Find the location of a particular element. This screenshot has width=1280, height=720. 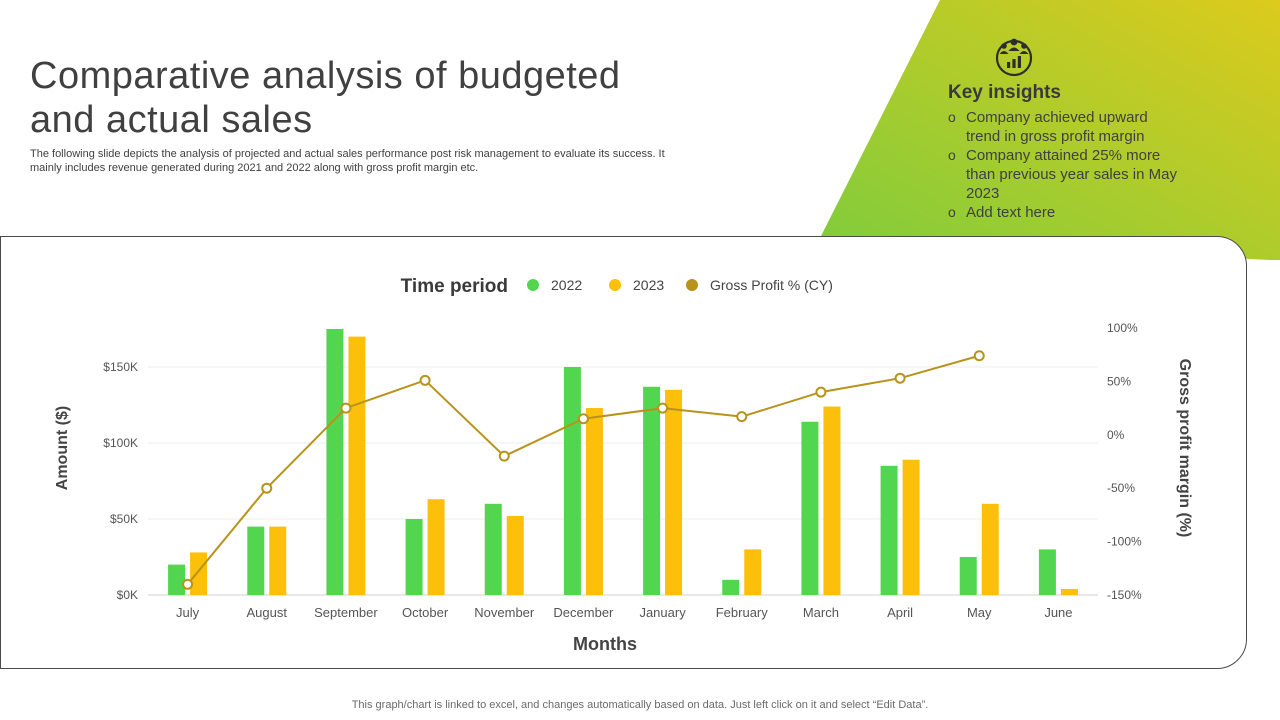

insight-item: Add text here is located at coordinates (1063, 212).